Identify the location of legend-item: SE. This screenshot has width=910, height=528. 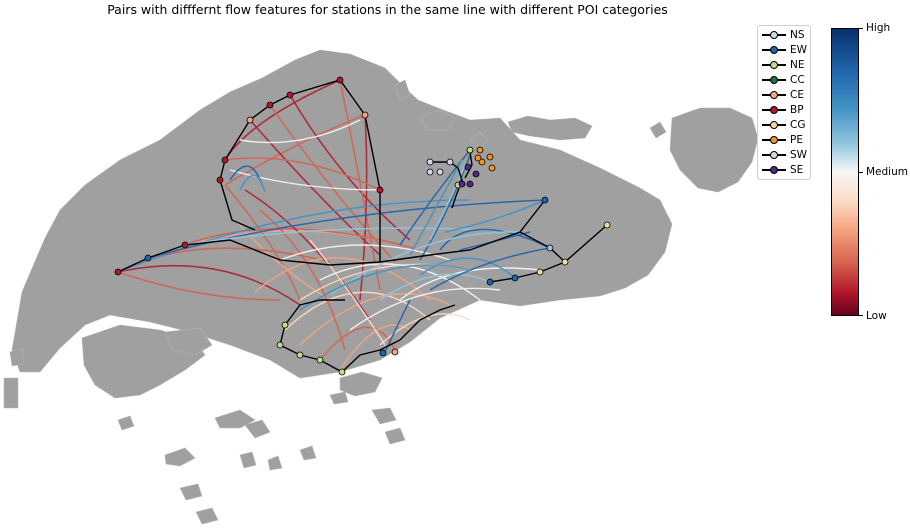
(785, 170).